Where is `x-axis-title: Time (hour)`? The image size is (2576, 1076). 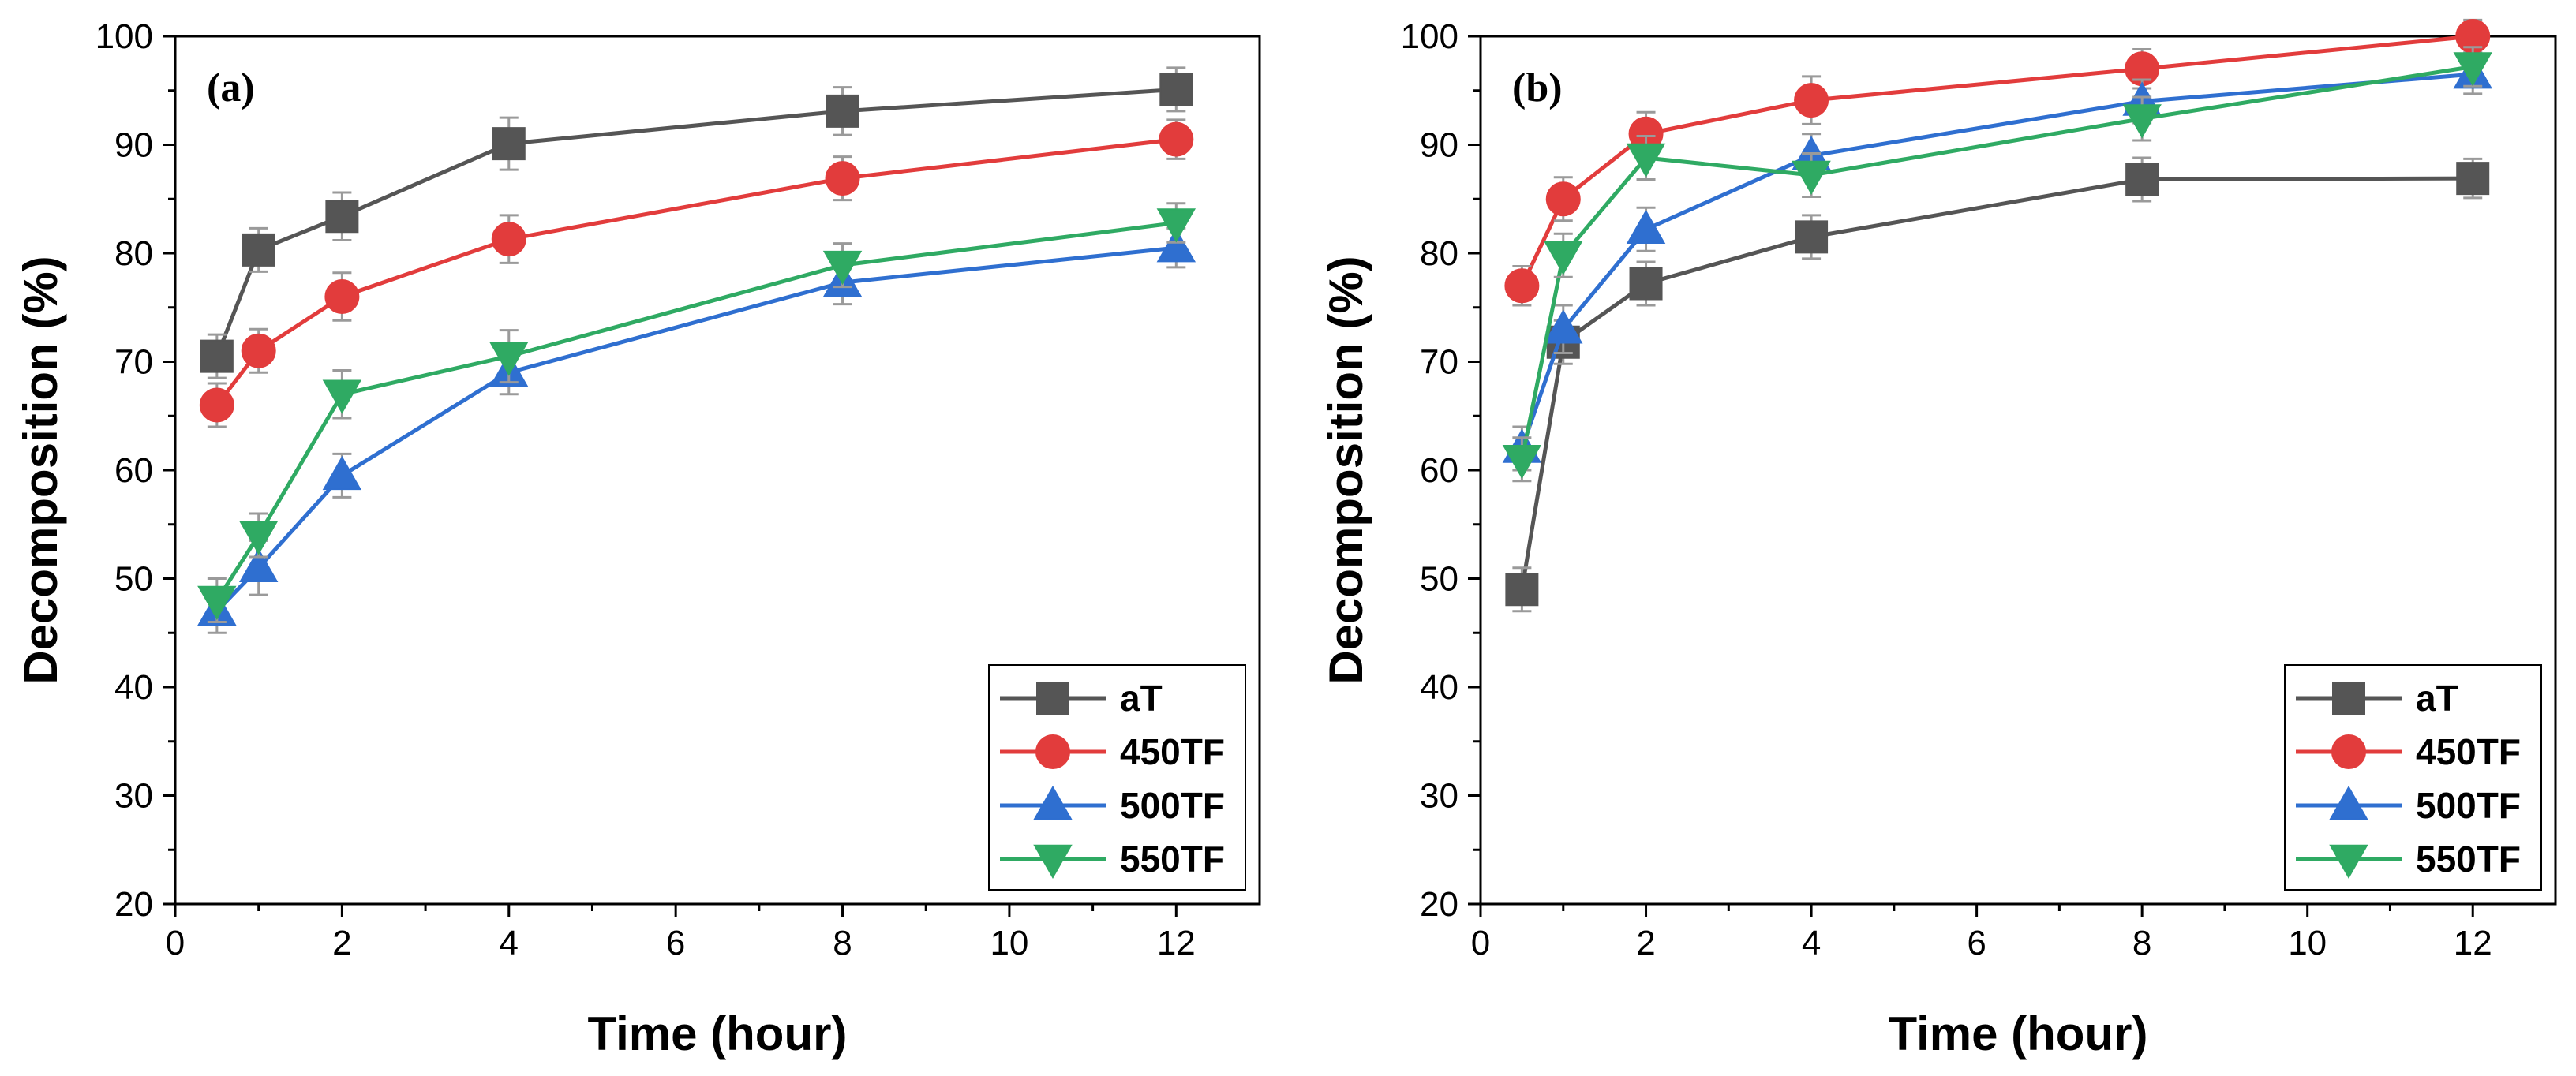
x-axis-title: Time (hour) is located at coordinates (2018, 1033).